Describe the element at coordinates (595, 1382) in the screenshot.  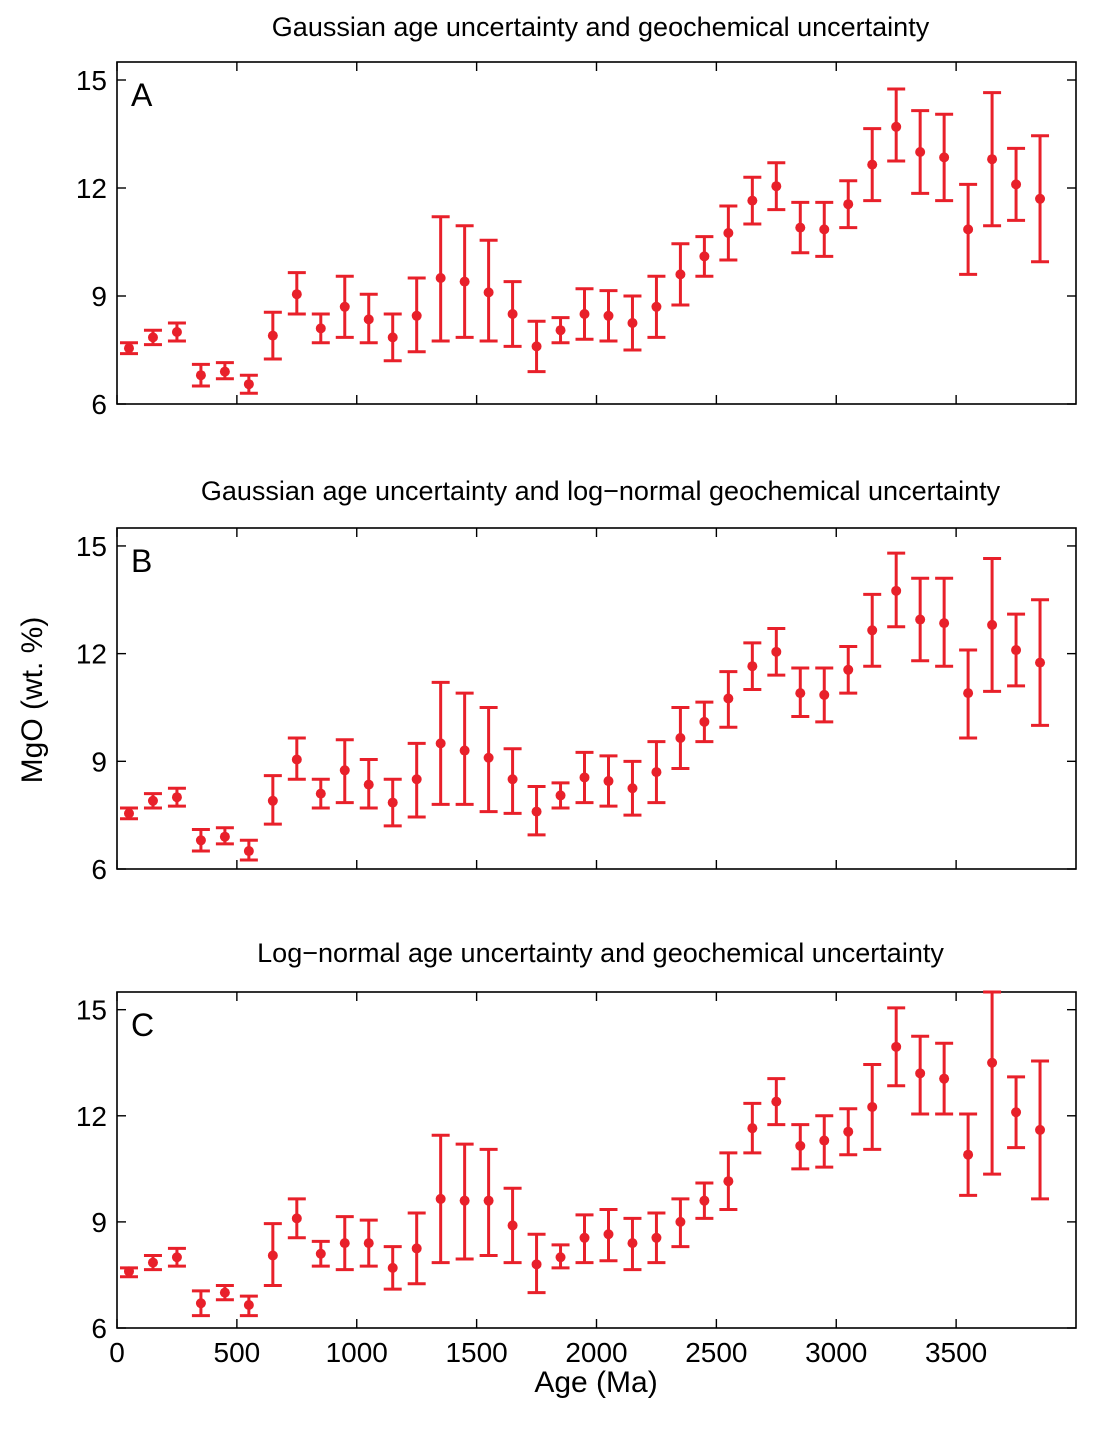
I see `x-axis-label: Age (Ma)` at that location.